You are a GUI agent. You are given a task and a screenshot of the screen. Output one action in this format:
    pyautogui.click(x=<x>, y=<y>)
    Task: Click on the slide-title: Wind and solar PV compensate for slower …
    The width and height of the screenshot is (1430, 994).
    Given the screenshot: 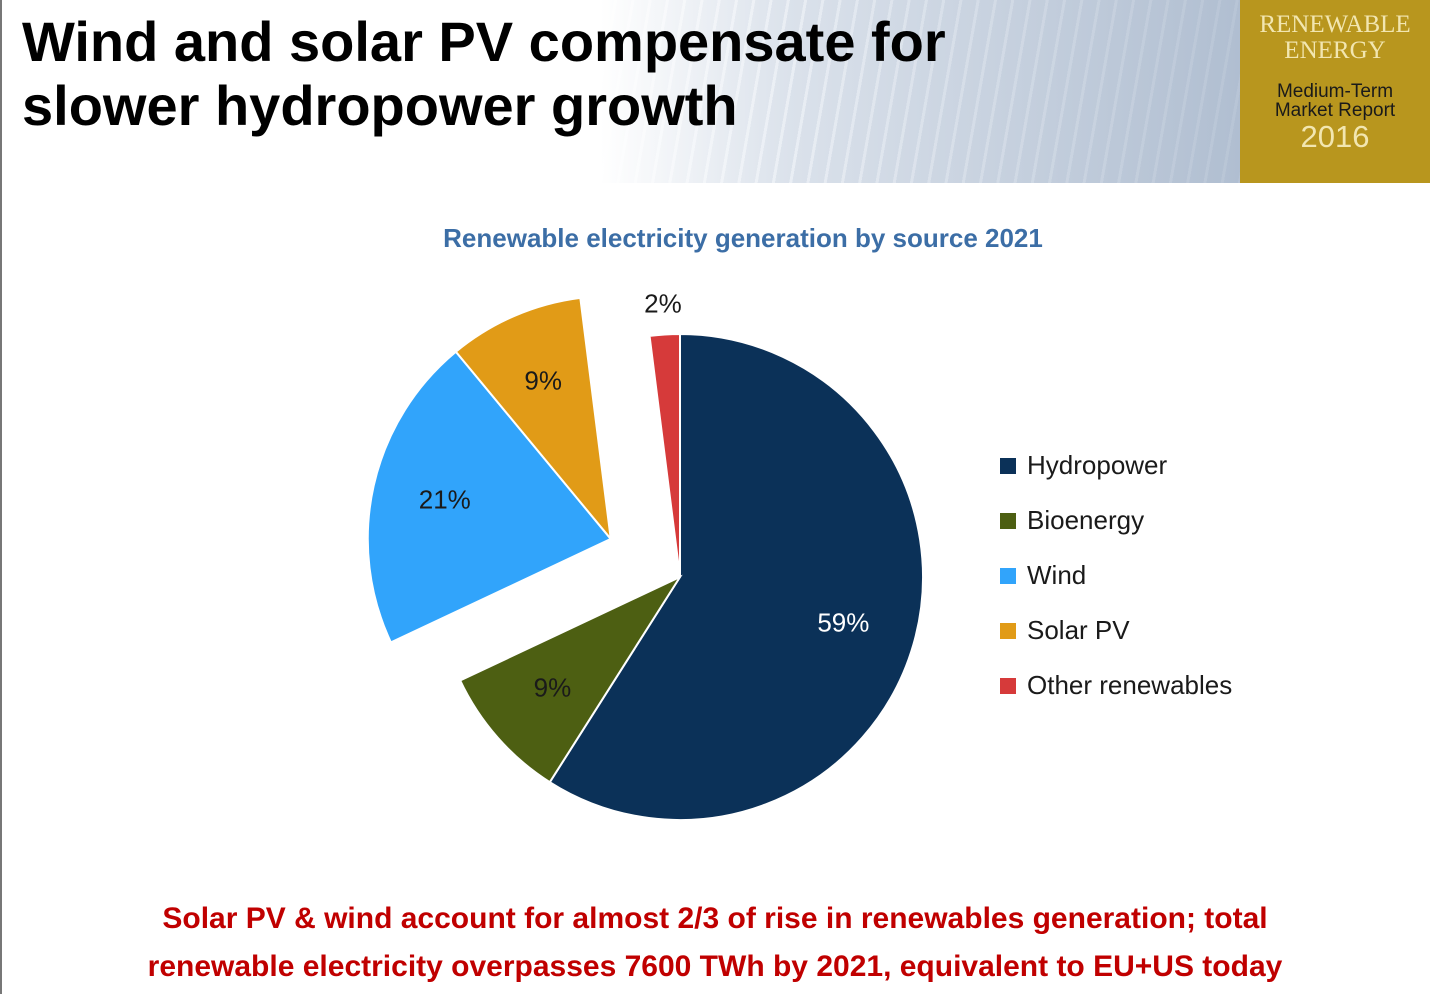 What is the action you would take?
    pyautogui.click(x=484, y=74)
    